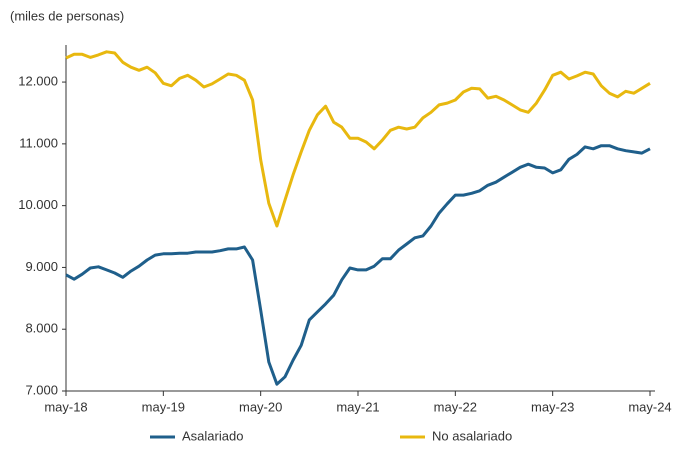  What do you see at coordinates (41, 266) in the screenshot?
I see `y-tick-label: 9.000` at bounding box center [41, 266].